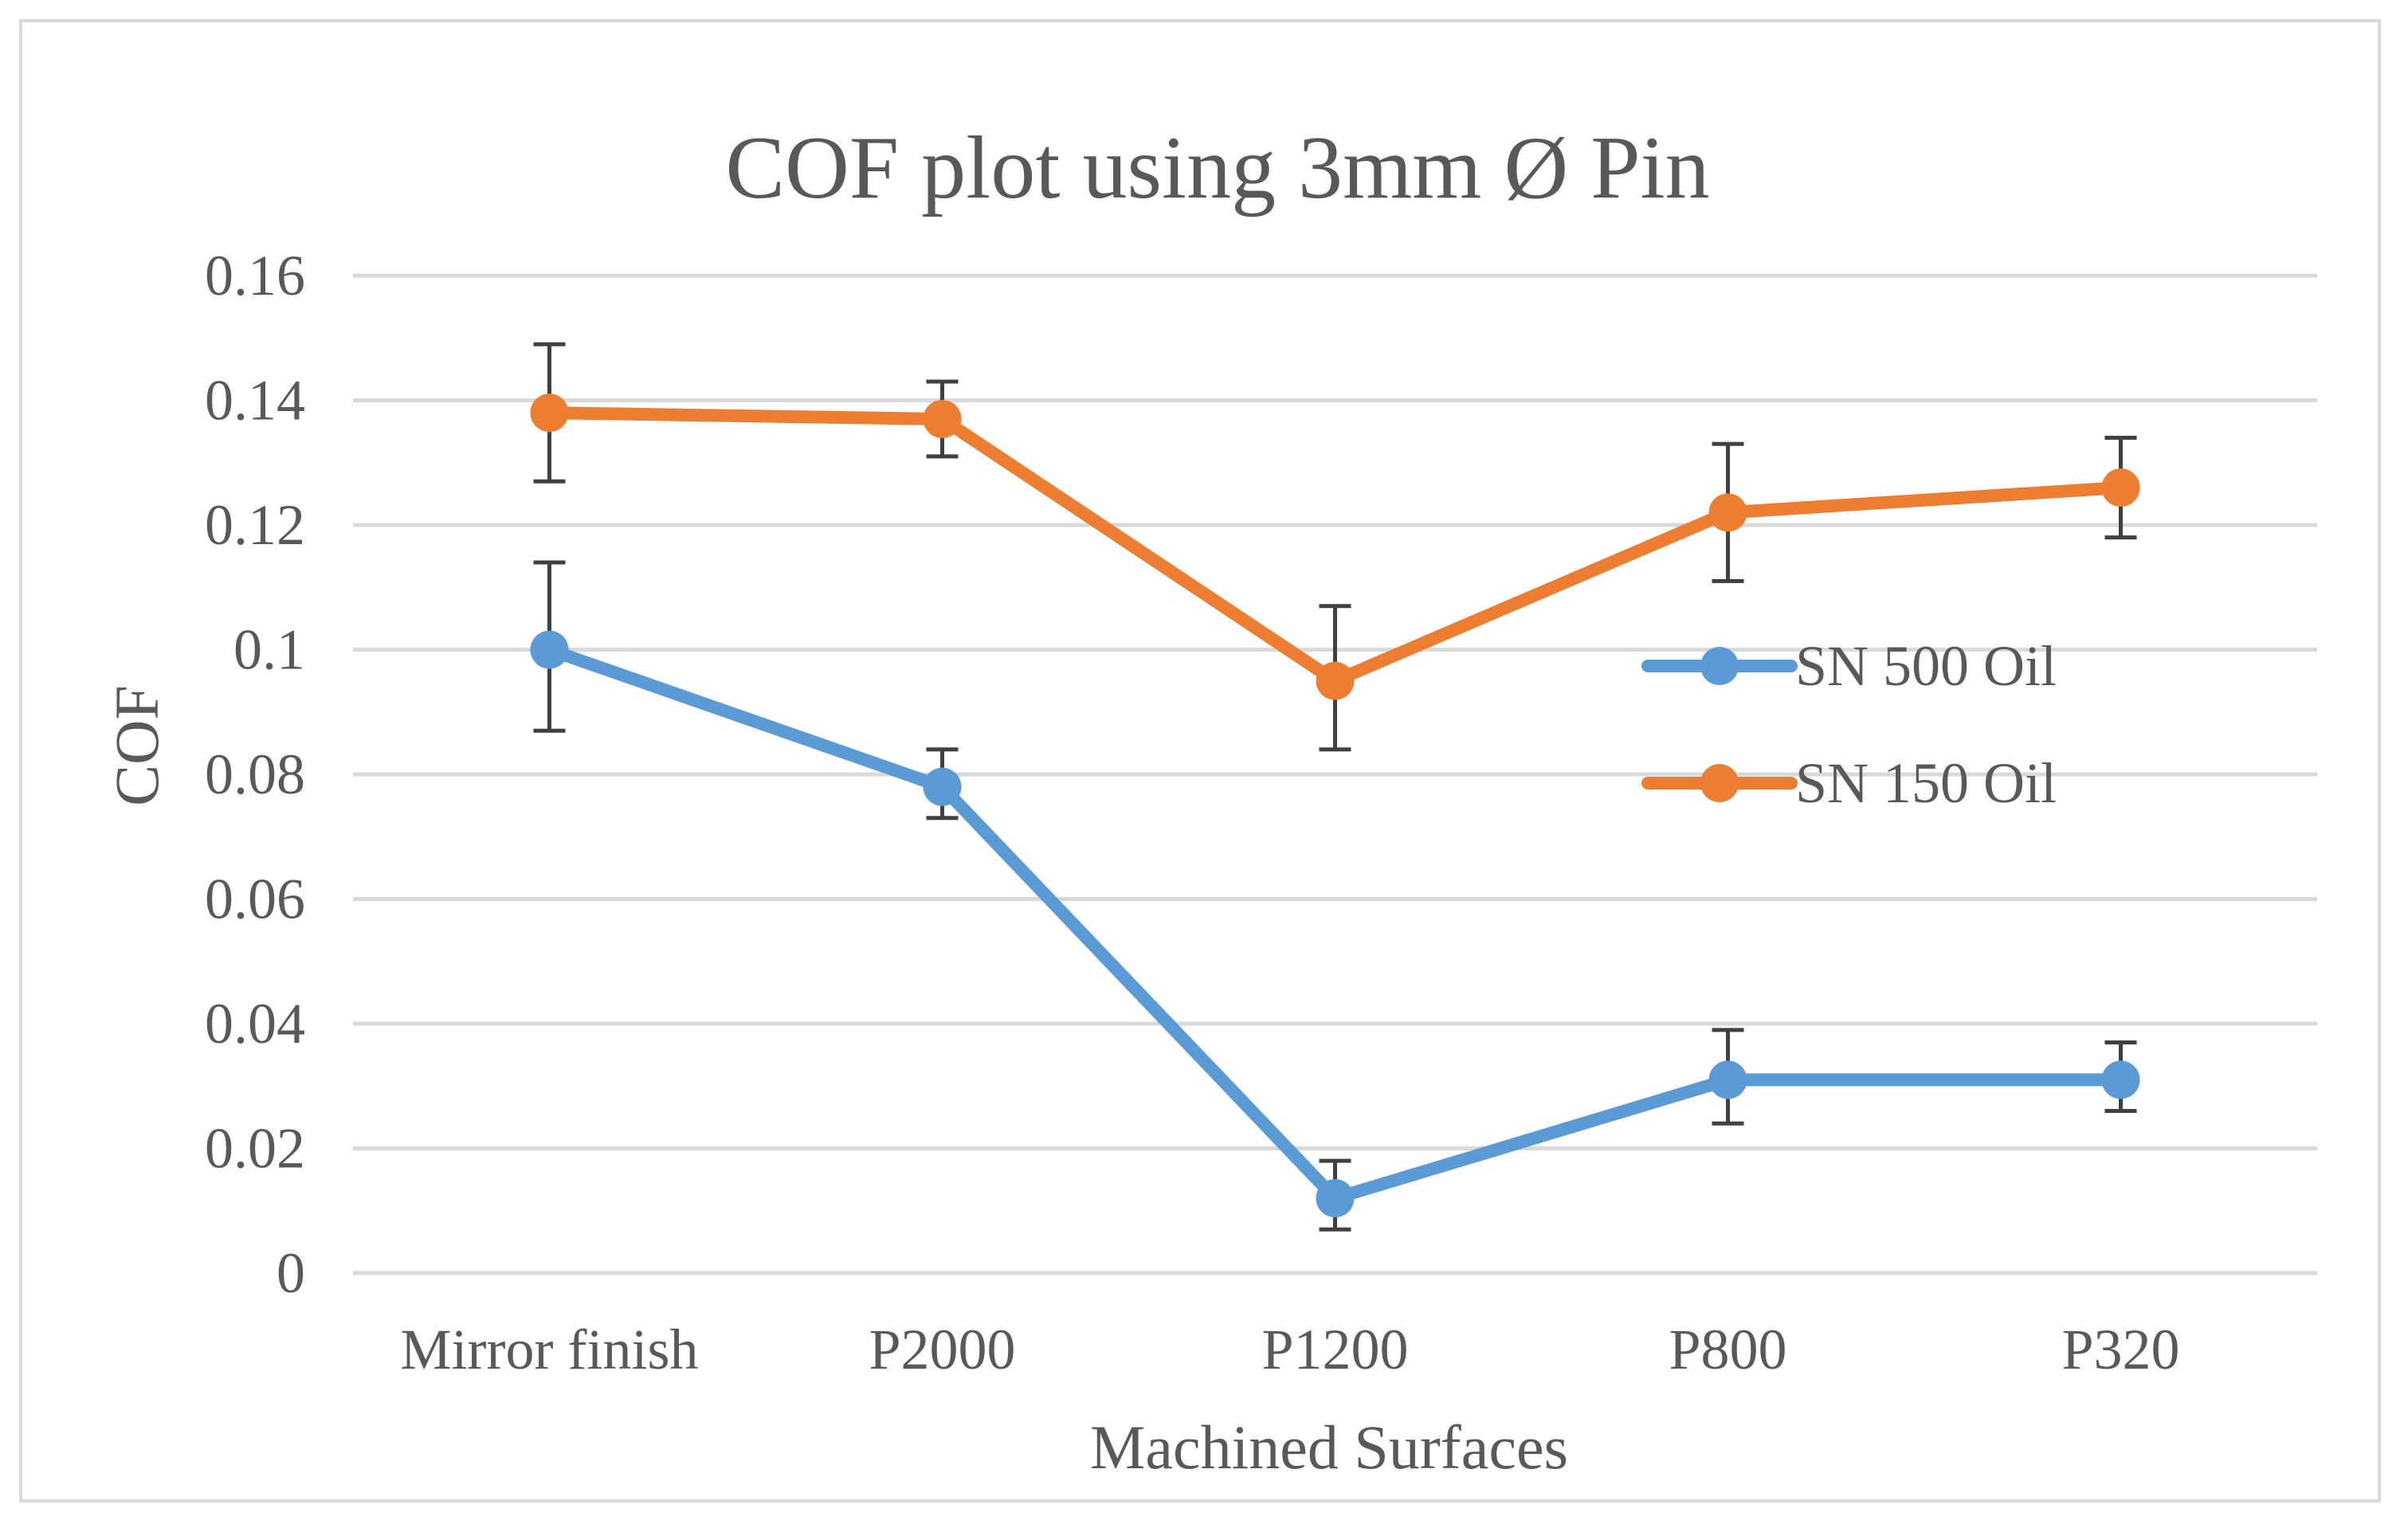 The image size is (2408, 1524). What do you see at coordinates (2120, 1079) in the screenshot?
I see `data-point-s0-p4` at bounding box center [2120, 1079].